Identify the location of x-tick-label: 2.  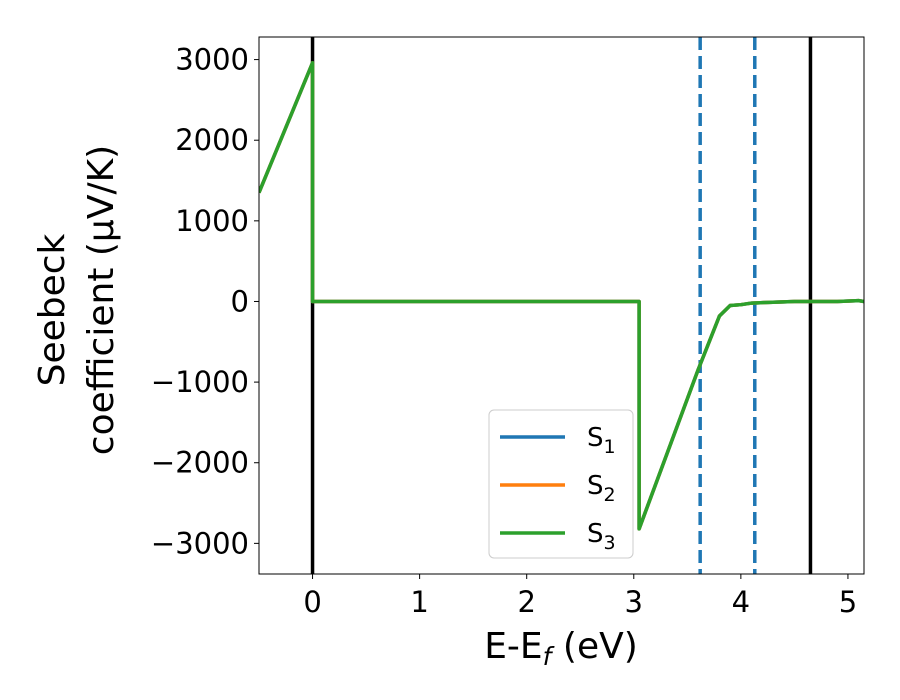
(526, 602).